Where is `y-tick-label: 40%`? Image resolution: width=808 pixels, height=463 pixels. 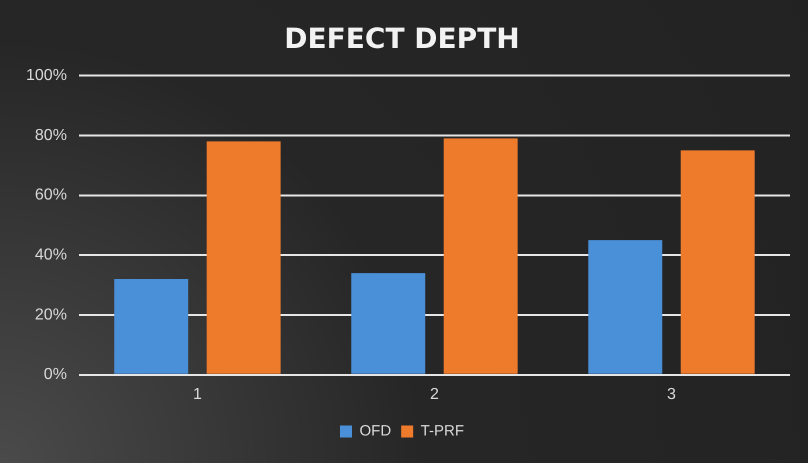 y-tick-label: 40% is located at coordinates (50, 255).